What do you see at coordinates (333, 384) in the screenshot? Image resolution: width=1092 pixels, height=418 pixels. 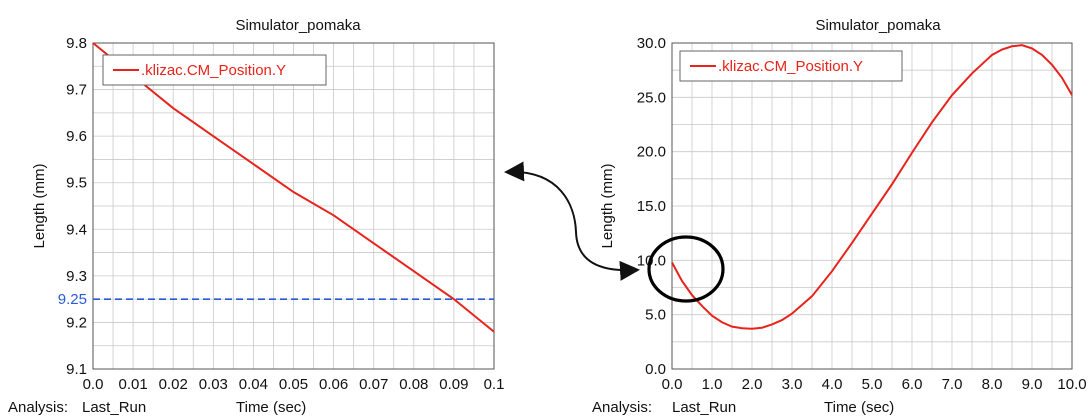 I see `x-tick-label: 0.06` at bounding box center [333, 384].